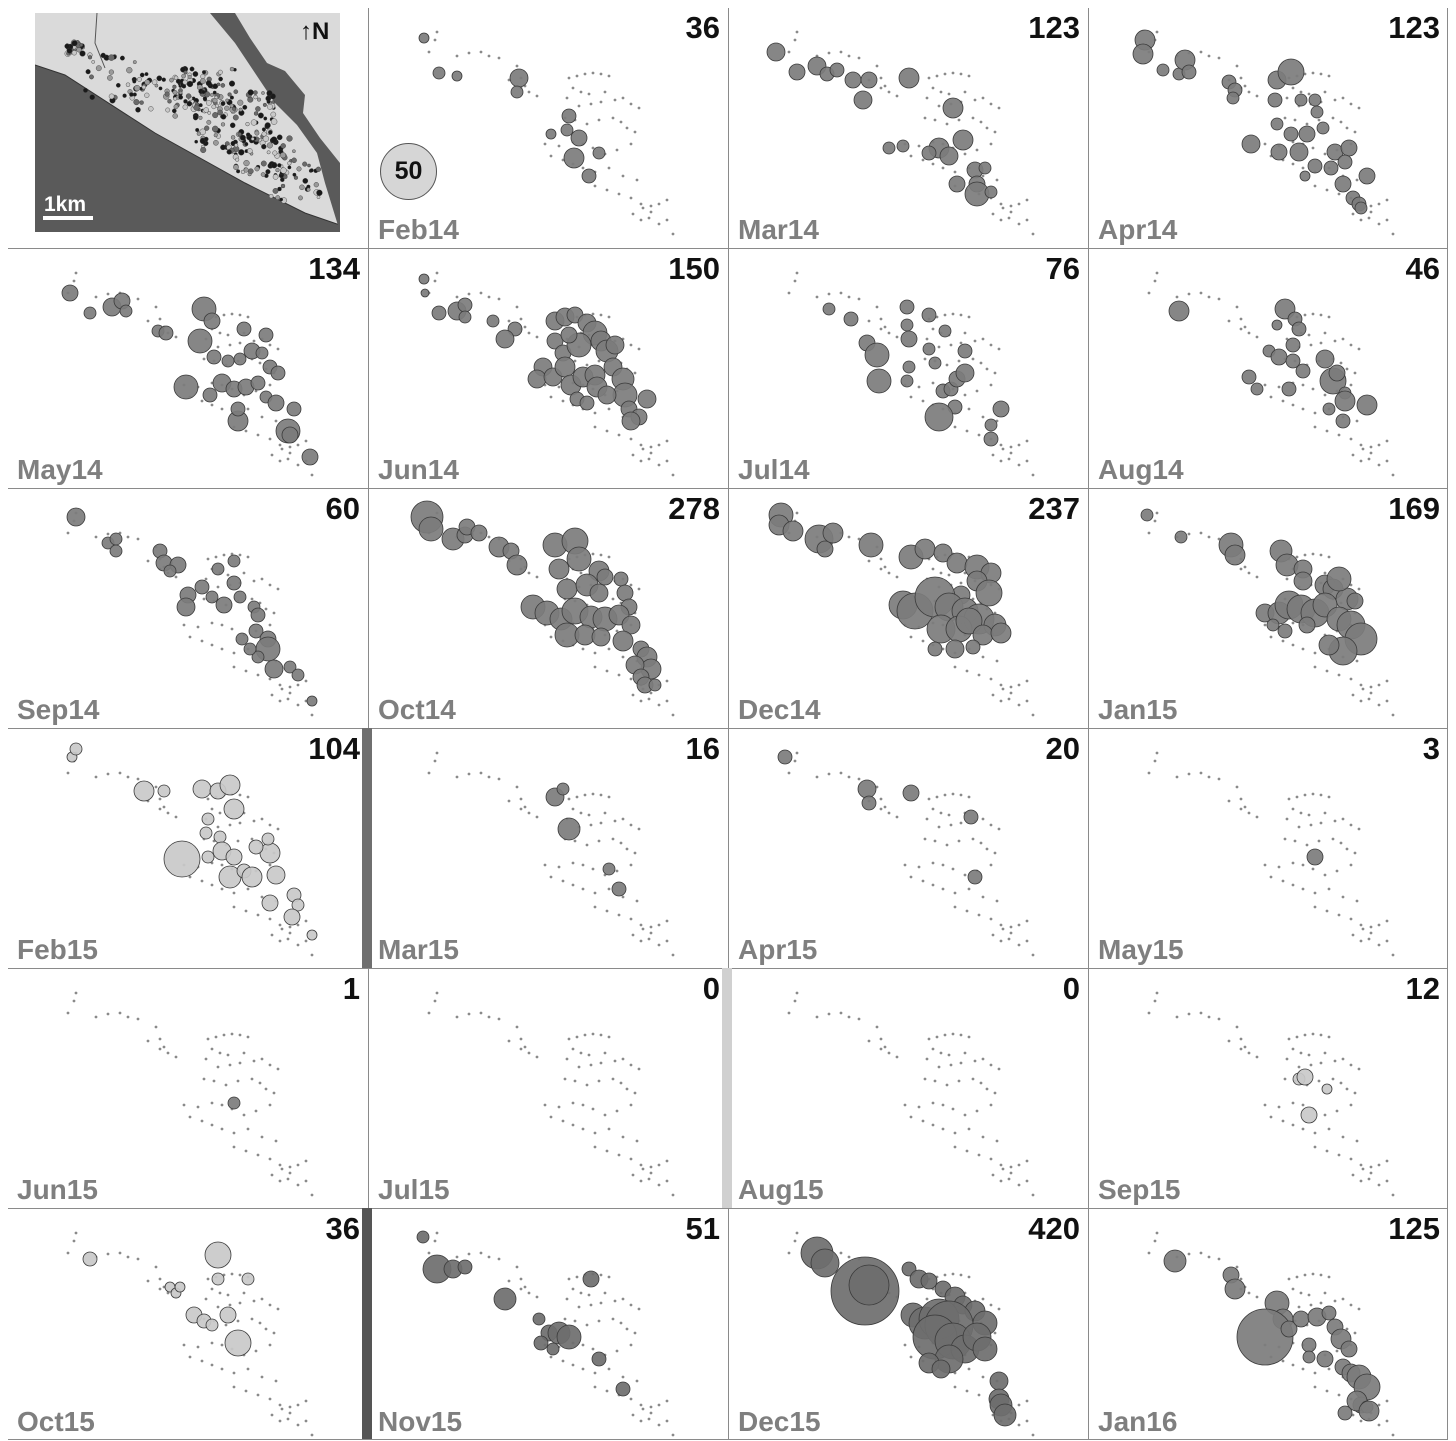 The height and width of the screenshot is (1441, 1456). What do you see at coordinates (408, 171) in the screenshot?
I see `legend-circle: 50` at bounding box center [408, 171].